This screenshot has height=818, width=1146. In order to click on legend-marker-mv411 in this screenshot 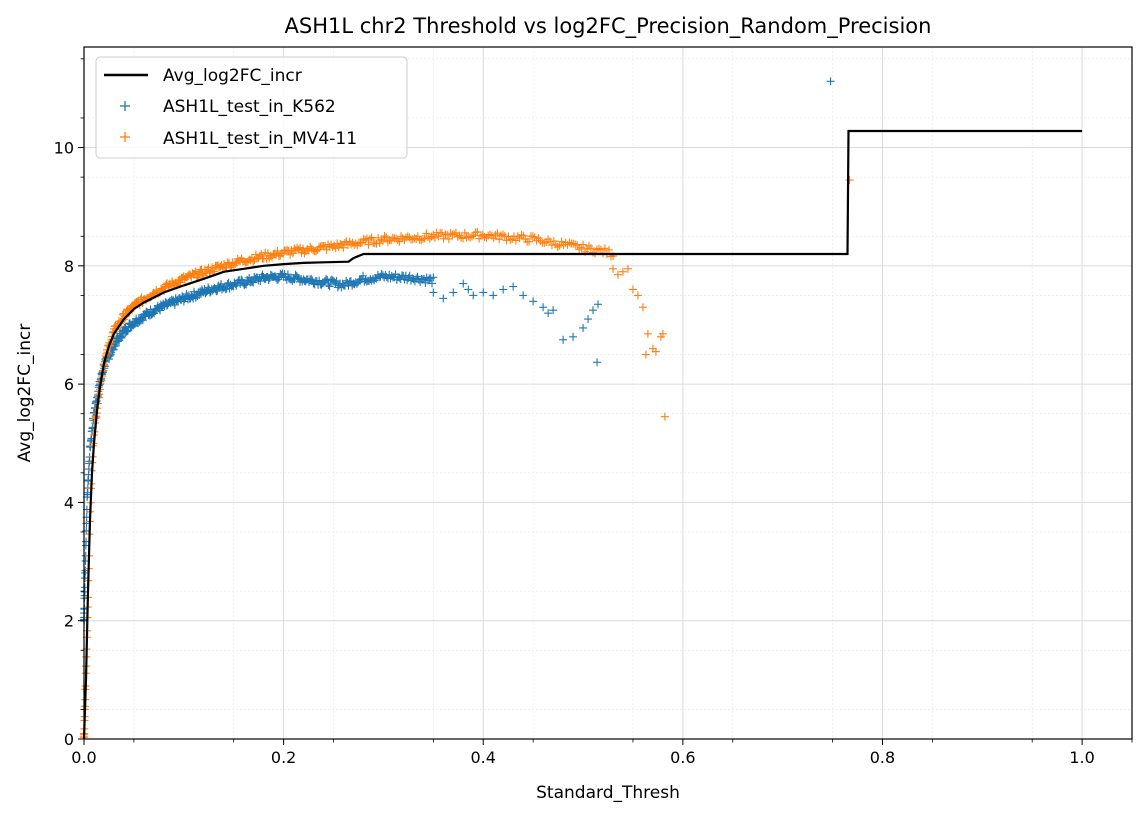, I will do `click(125, 137)`.